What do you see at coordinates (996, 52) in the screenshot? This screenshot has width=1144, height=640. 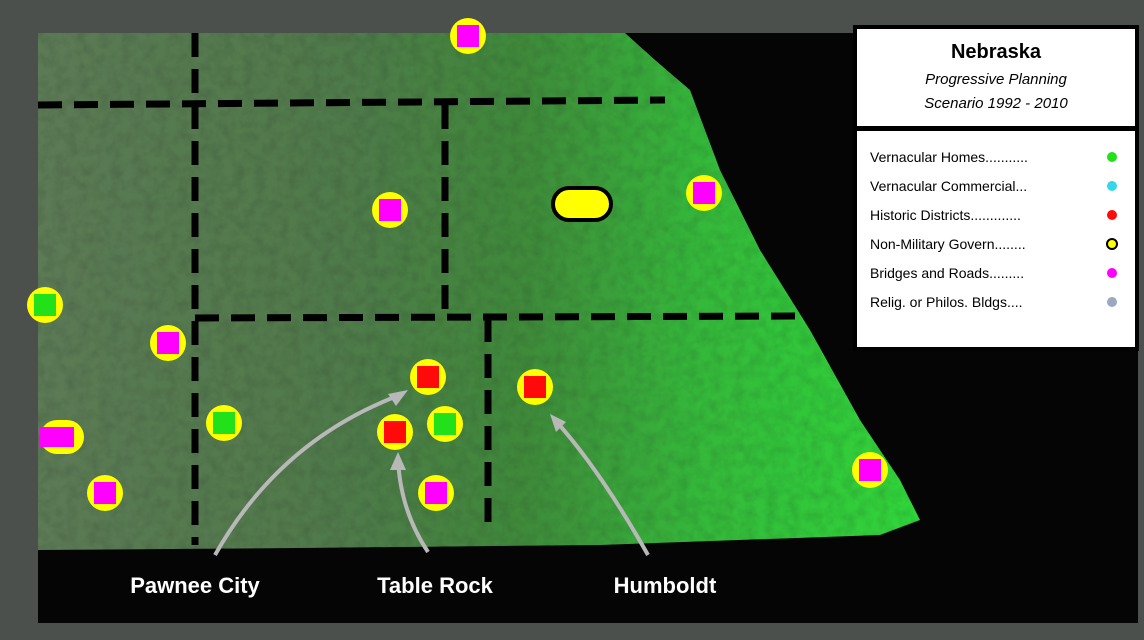 I see `legend-title: Nebraska` at bounding box center [996, 52].